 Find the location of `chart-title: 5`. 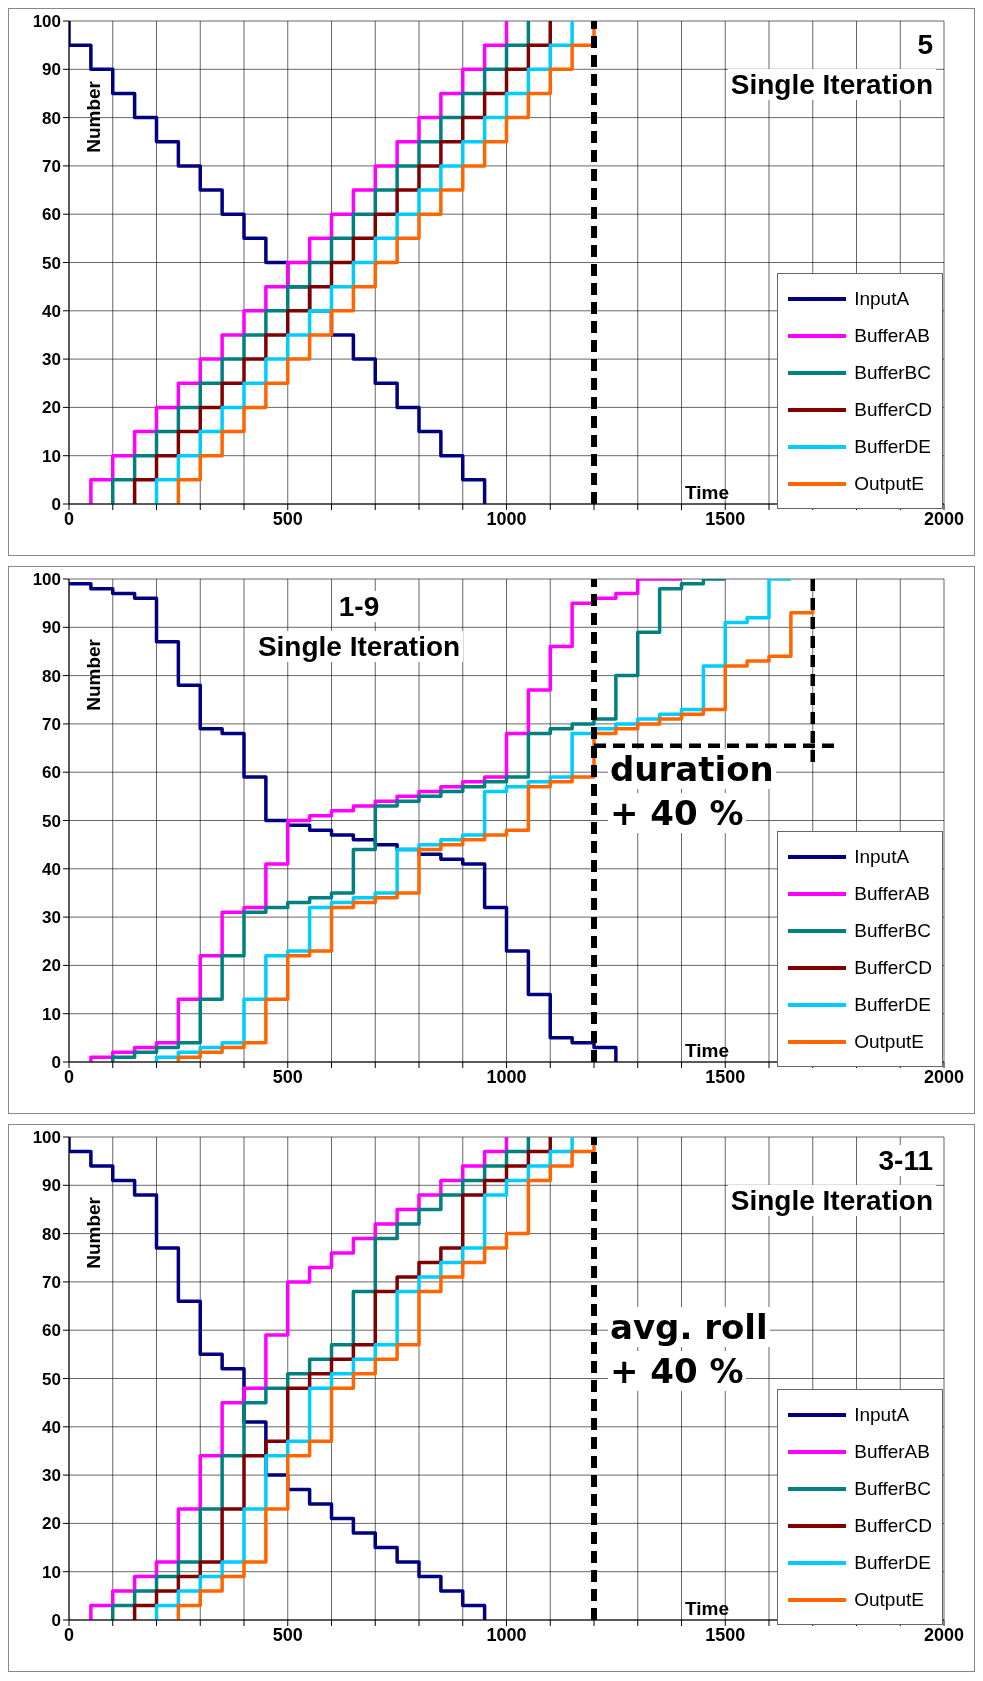

chart-title: 5 is located at coordinates (925, 44).